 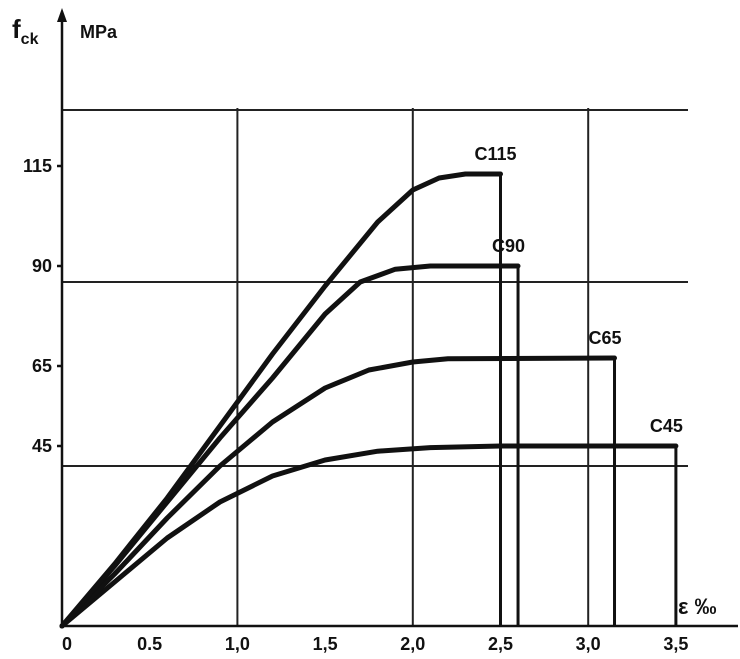 I want to click on x-tick-label: 3,5, so click(x=675, y=644).